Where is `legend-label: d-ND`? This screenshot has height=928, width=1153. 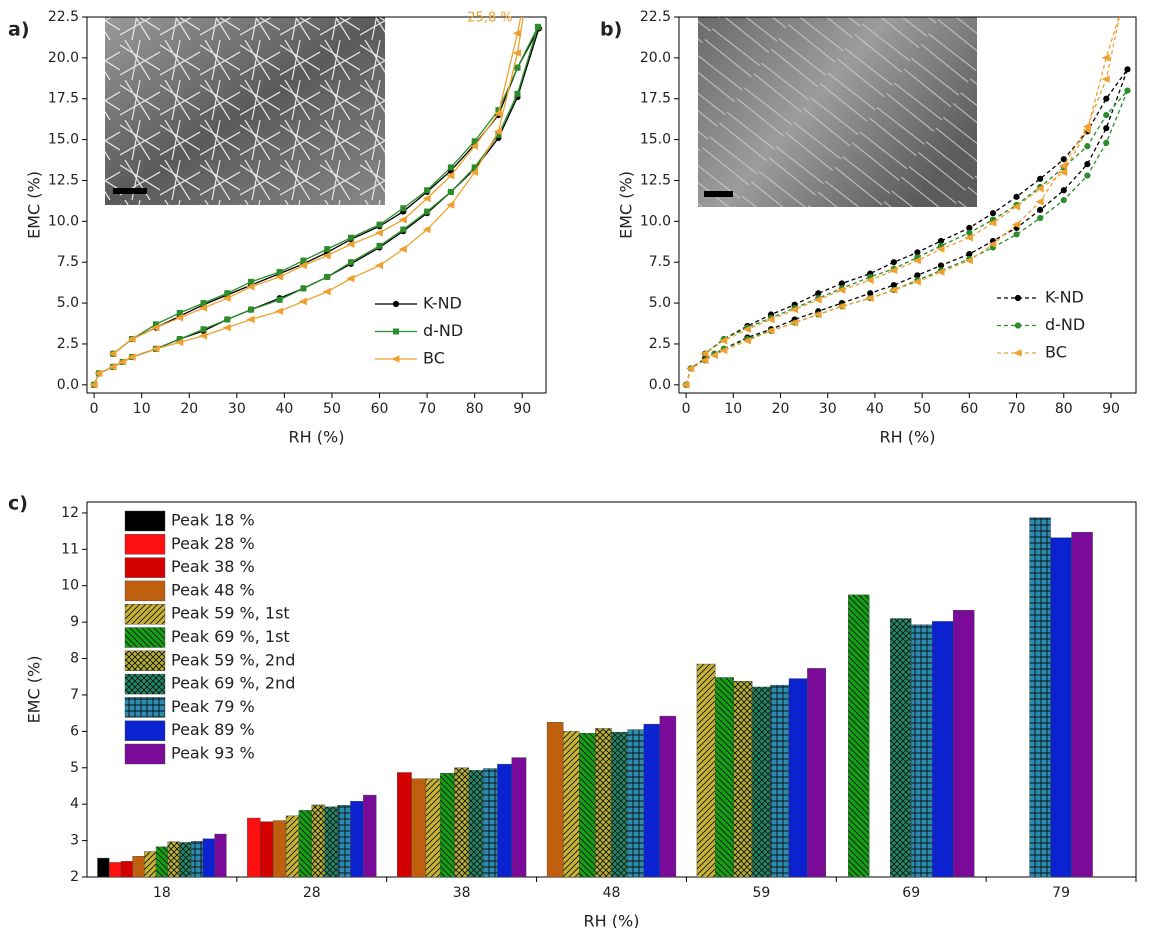
legend-label: d-ND is located at coordinates (1065, 324).